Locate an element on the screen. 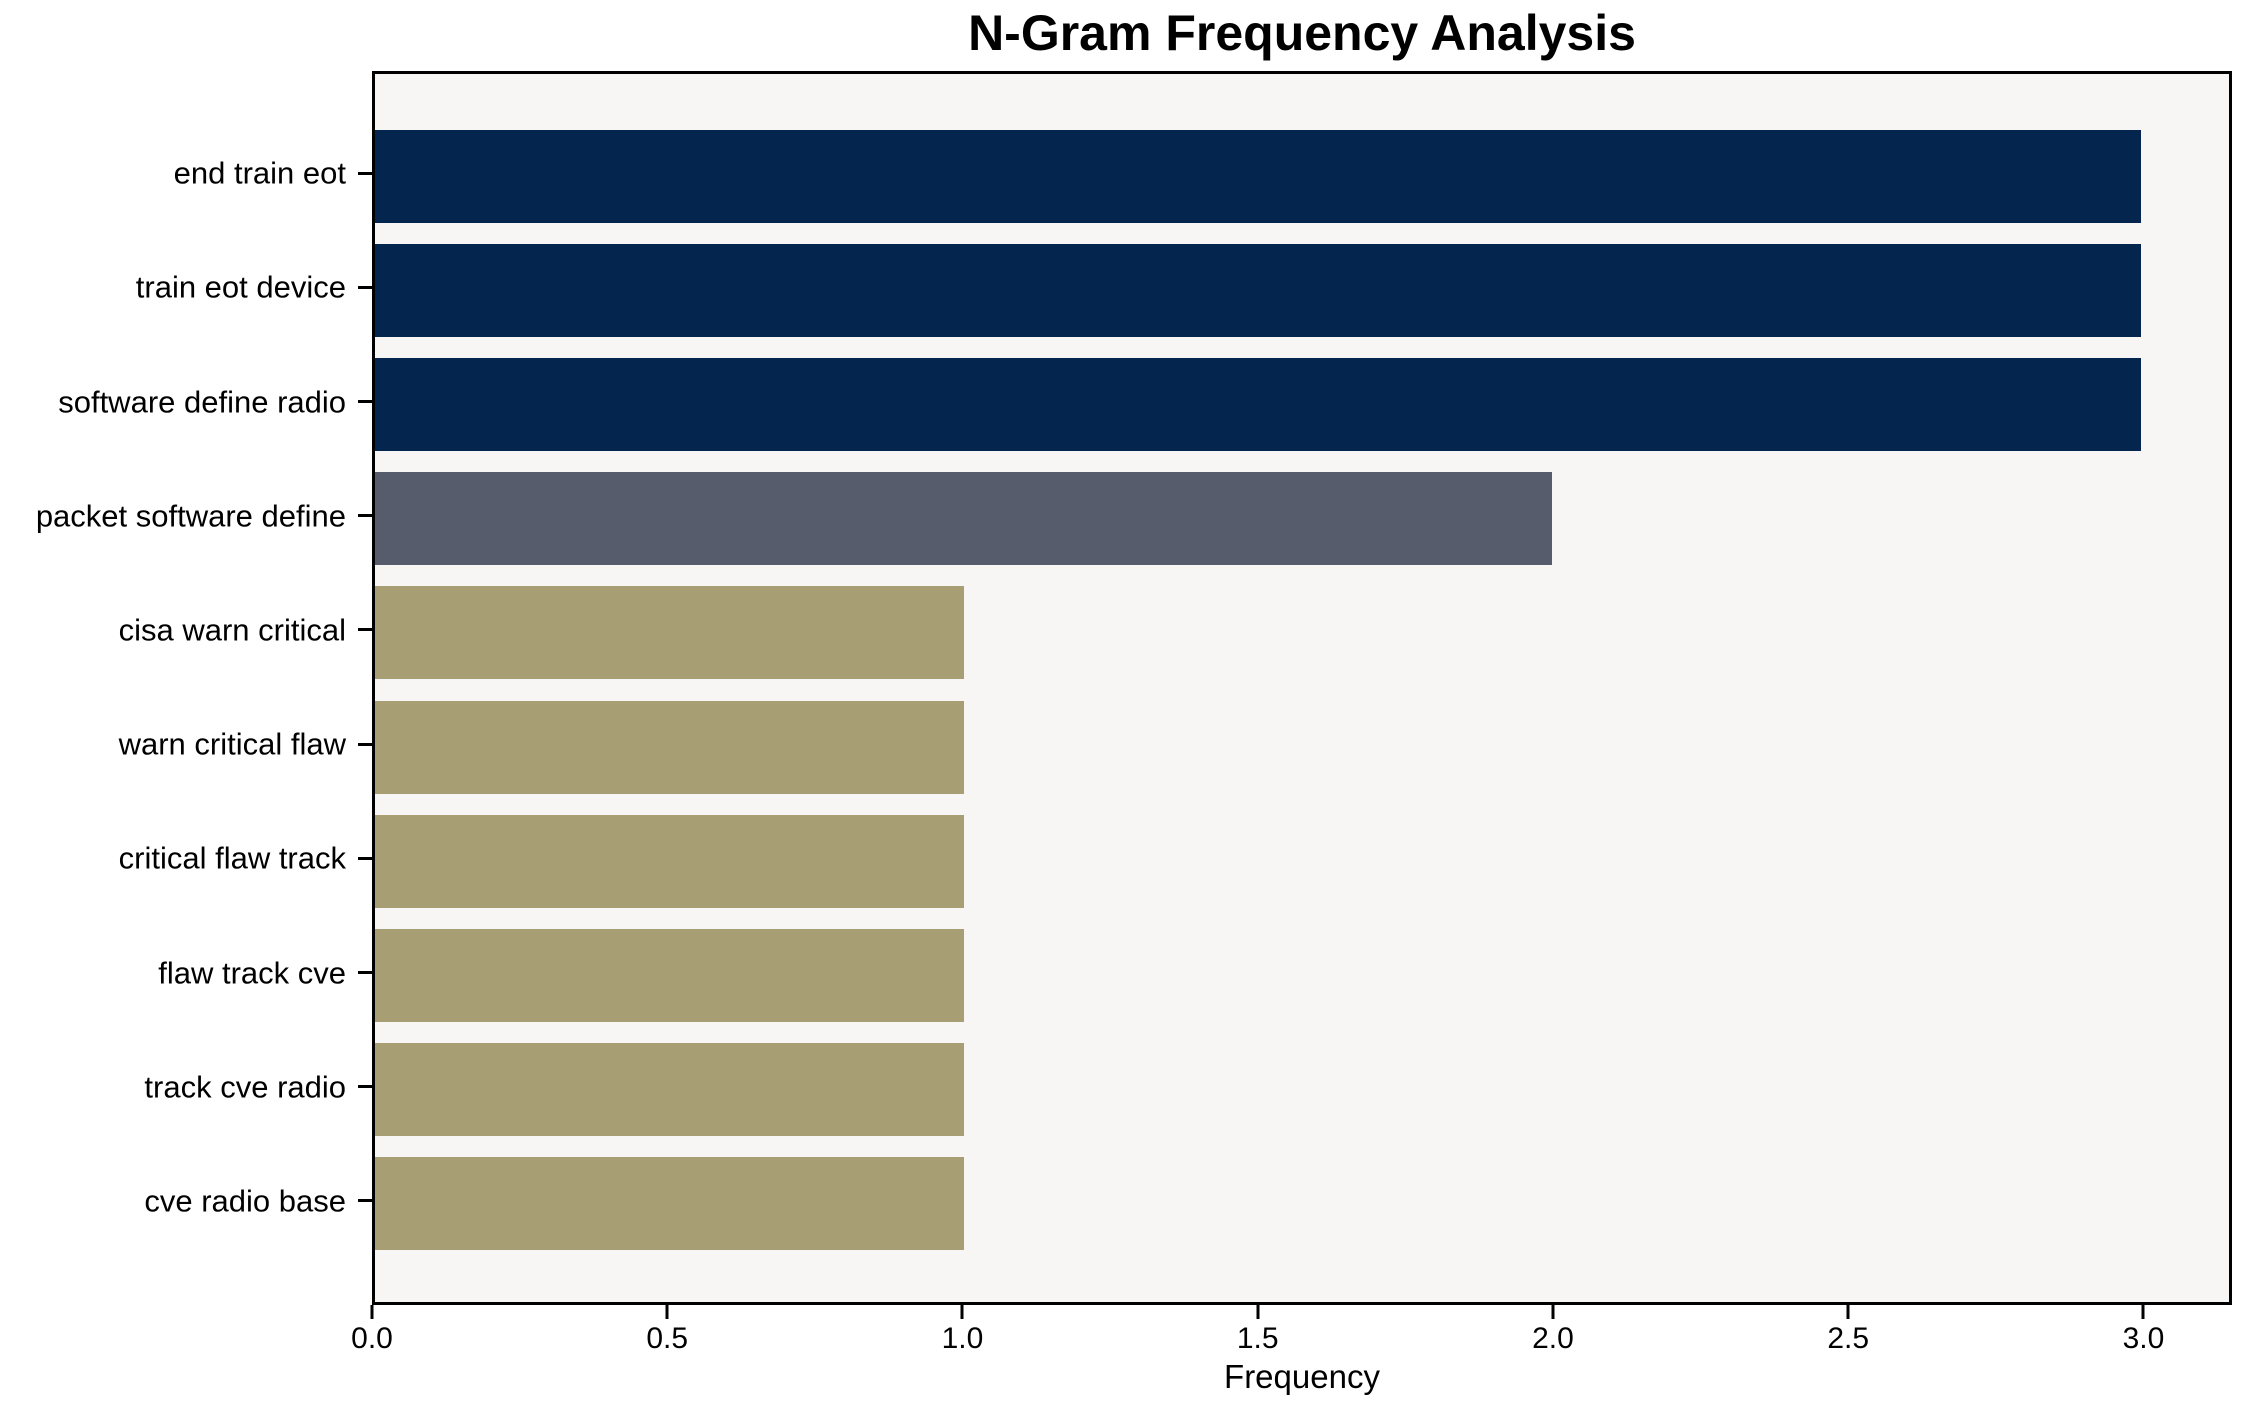 This screenshot has height=1414, width=2253. y-tick-label: software define radio is located at coordinates (202, 401).